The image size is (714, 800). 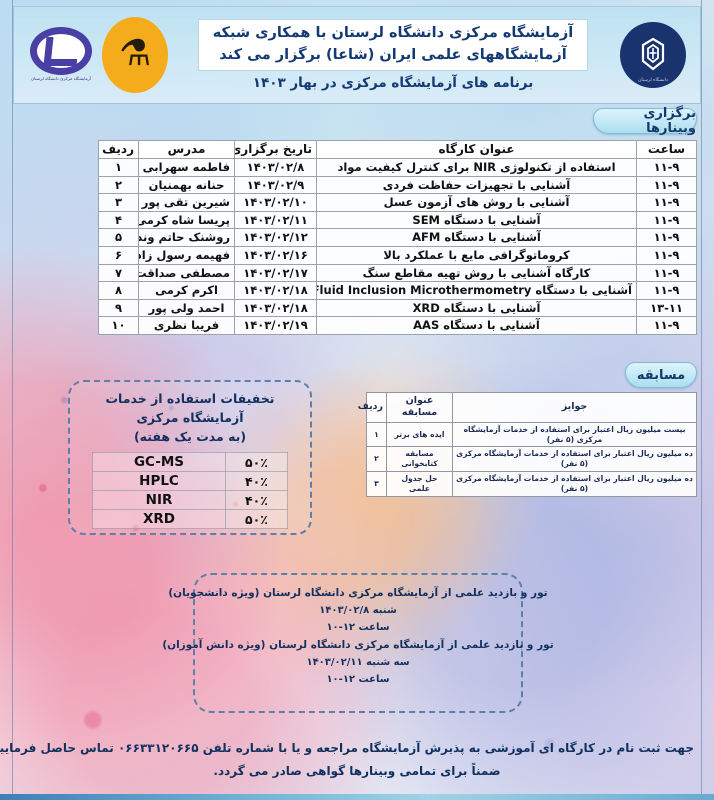 What do you see at coordinates (275, 220) in the screenshot?
I see `webinar-cell-date: ۱۴۰۳/۰۲/۱۱` at bounding box center [275, 220].